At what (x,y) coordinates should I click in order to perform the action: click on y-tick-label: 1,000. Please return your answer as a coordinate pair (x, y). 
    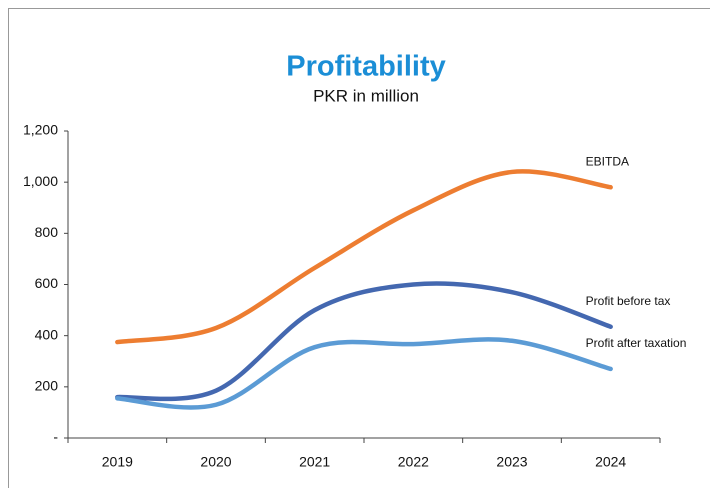
    Looking at the image, I should click on (40, 181).